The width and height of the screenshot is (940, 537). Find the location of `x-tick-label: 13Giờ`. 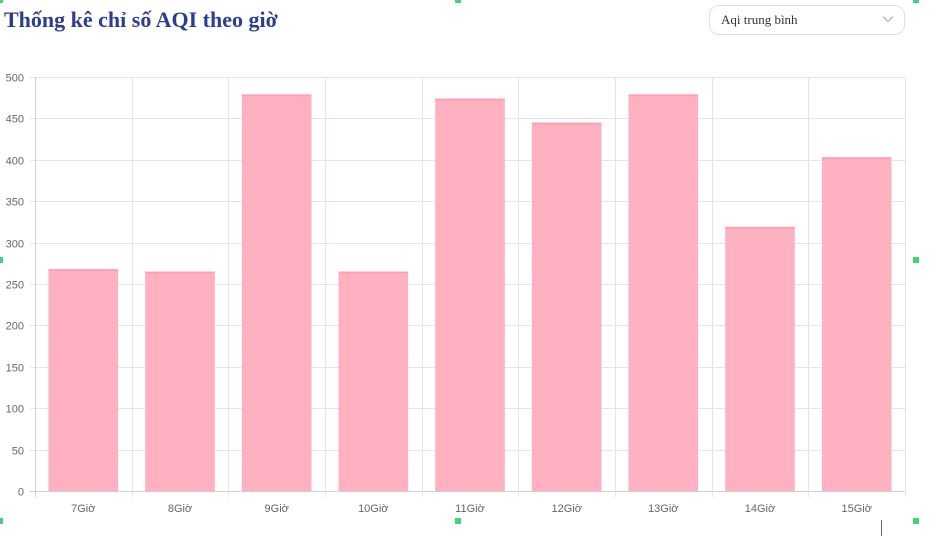

x-tick-label: 13Giờ is located at coordinates (663, 509).